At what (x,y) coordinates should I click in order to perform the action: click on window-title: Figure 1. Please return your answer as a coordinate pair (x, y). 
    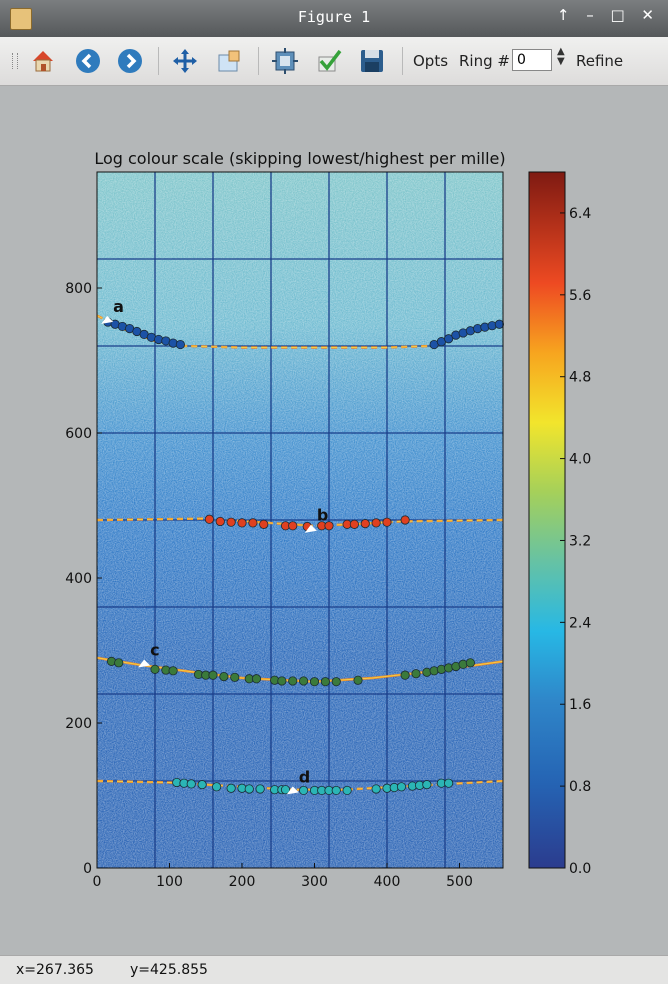
    Looking at the image, I should click on (334, 17).